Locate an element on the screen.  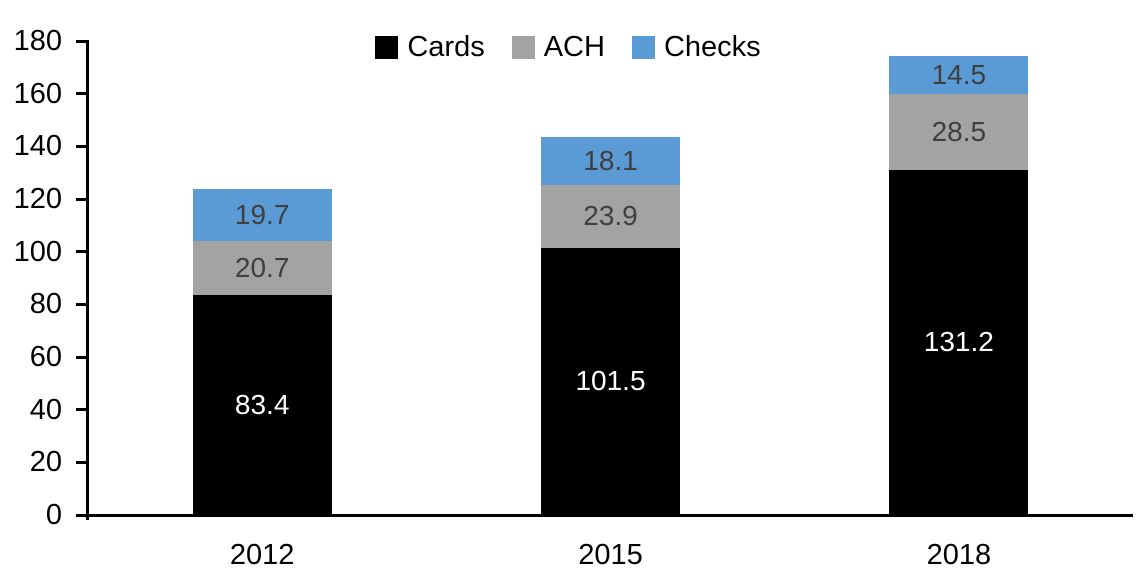
y-axis-tick-label: 140 is located at coordinates (37, 146).